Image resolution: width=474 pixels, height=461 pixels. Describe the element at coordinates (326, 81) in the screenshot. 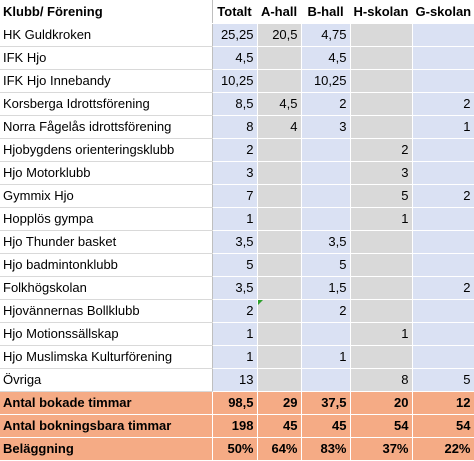

I see `cell-bhall: 10,25` at that location.